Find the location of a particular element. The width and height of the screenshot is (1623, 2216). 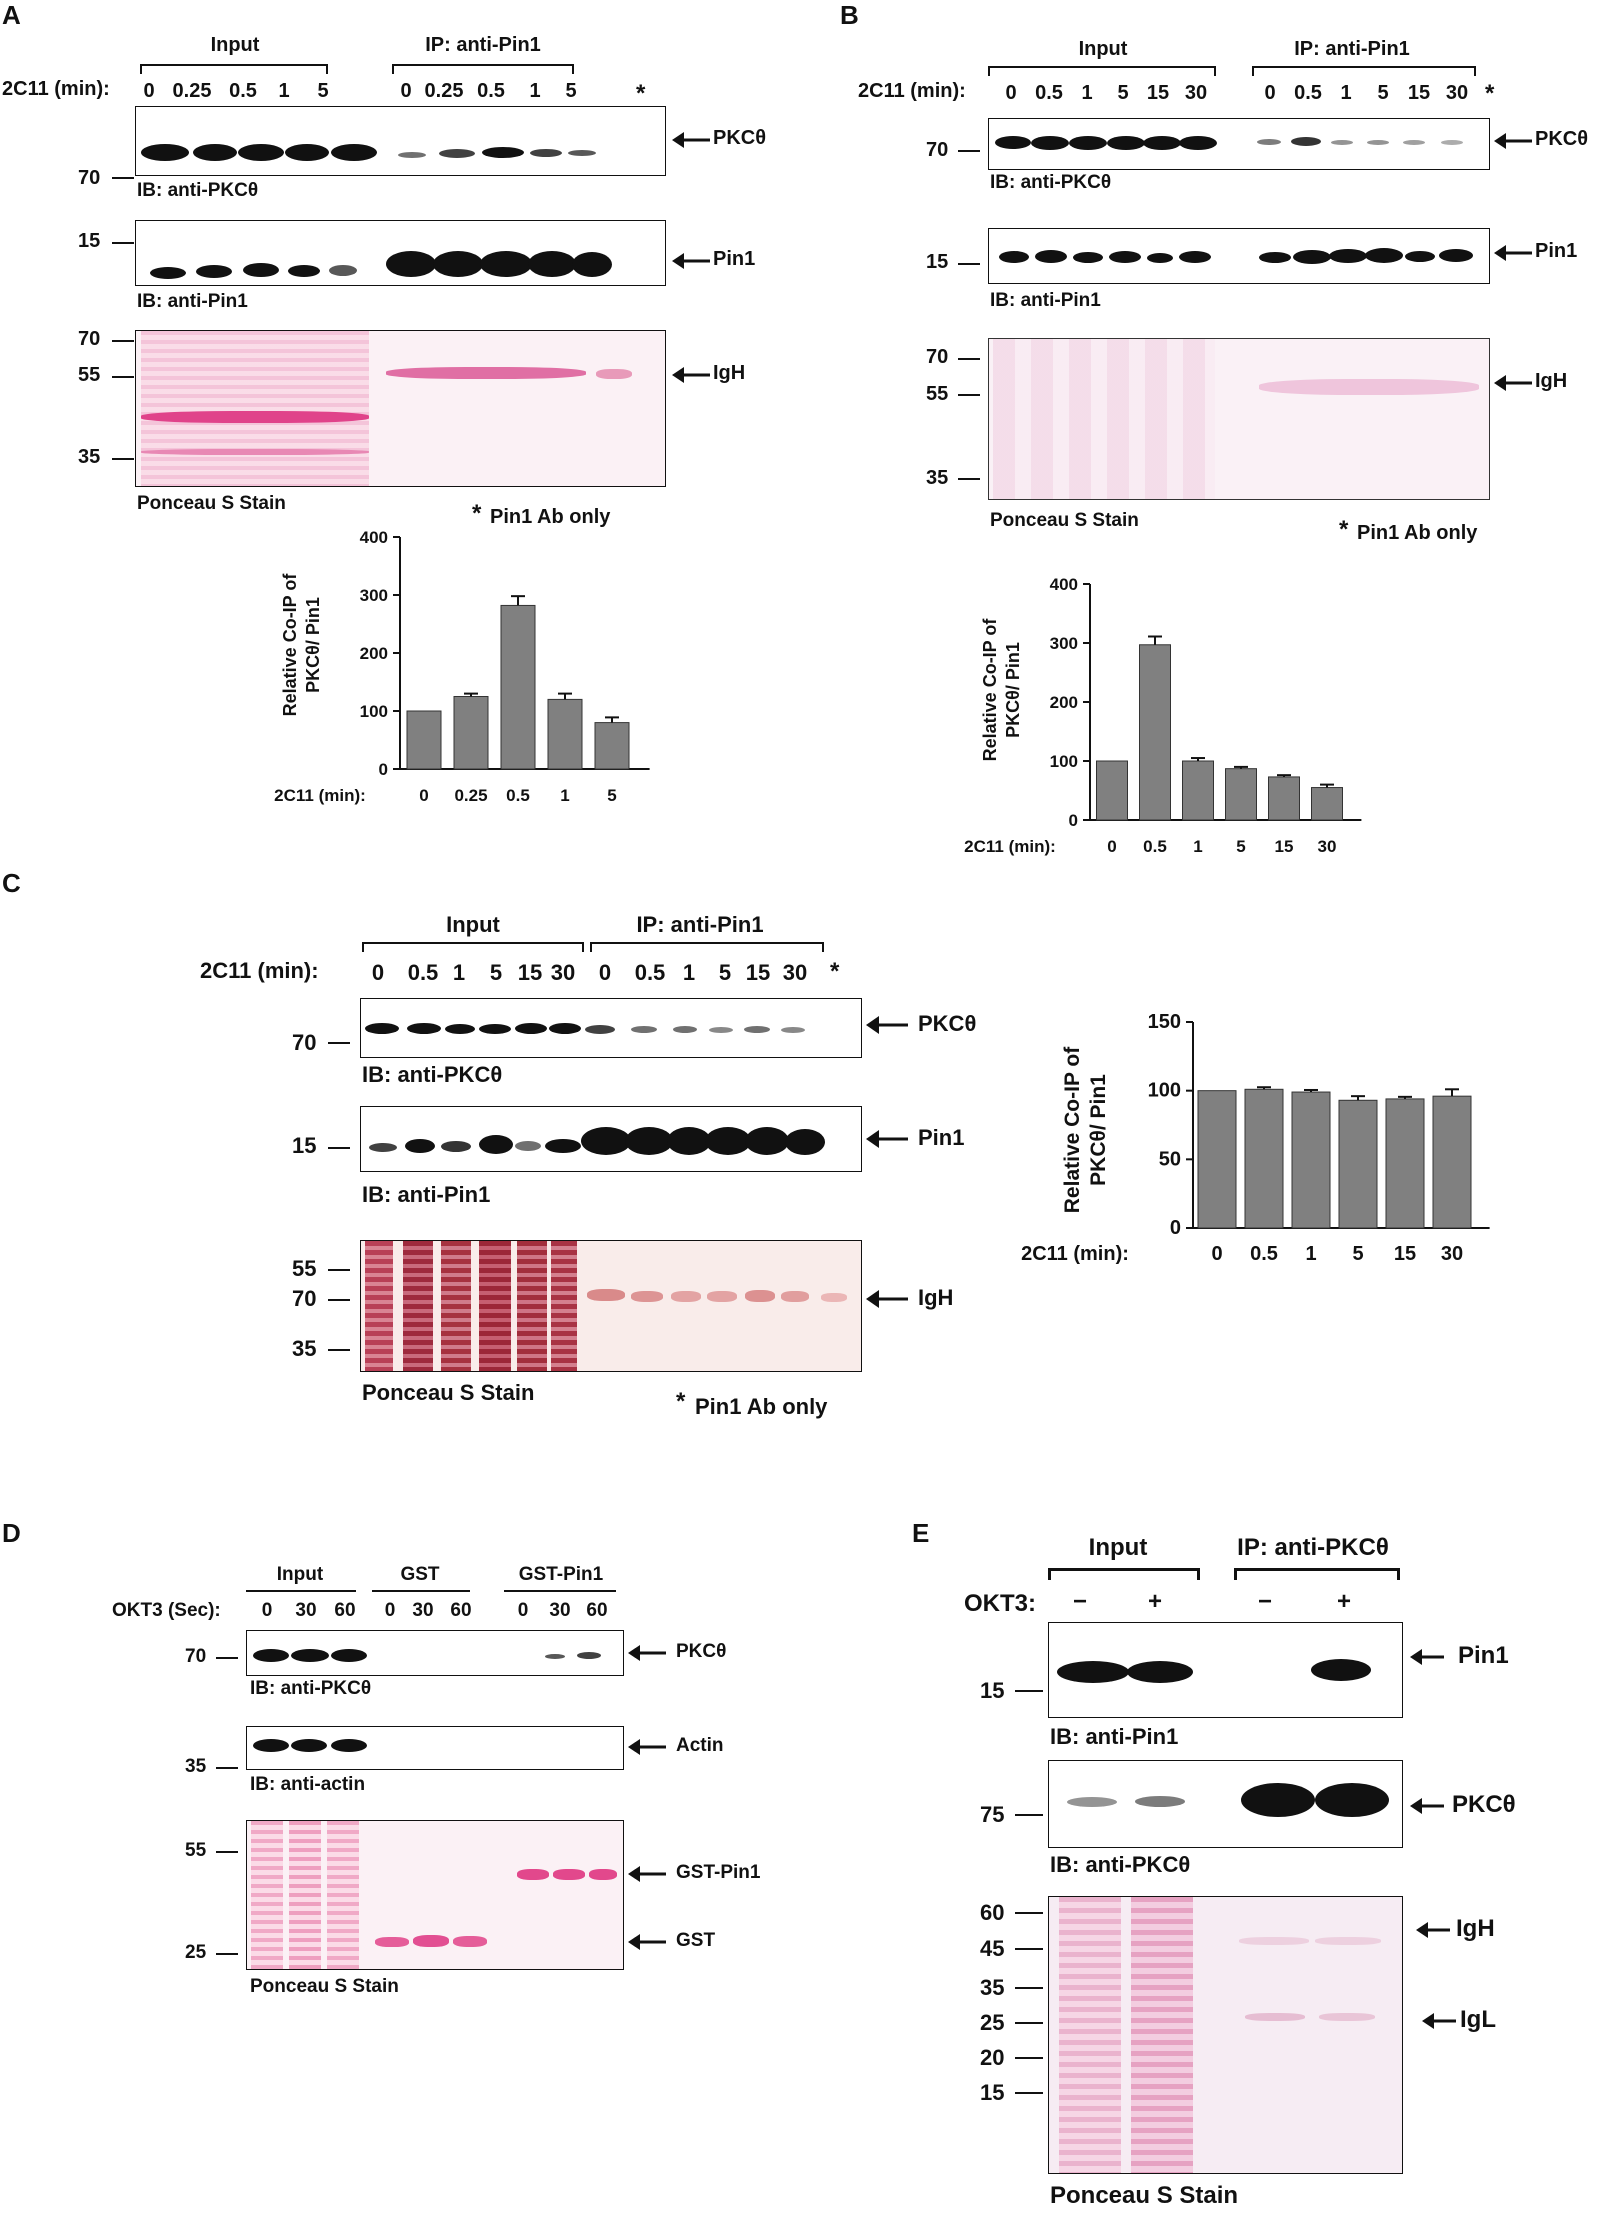

panel-a-pin1-blot is located at coordinates (400, 253).